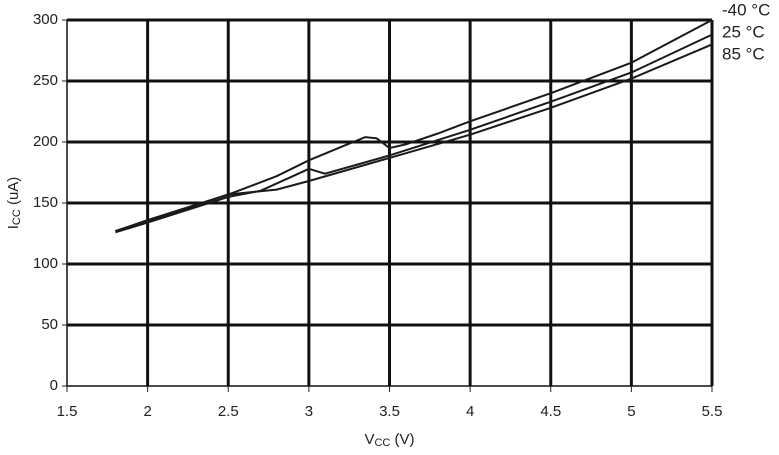  Describe the element at coordinates (45, 80) in the screenshot. I see `y-tick-label: 250` at that location.